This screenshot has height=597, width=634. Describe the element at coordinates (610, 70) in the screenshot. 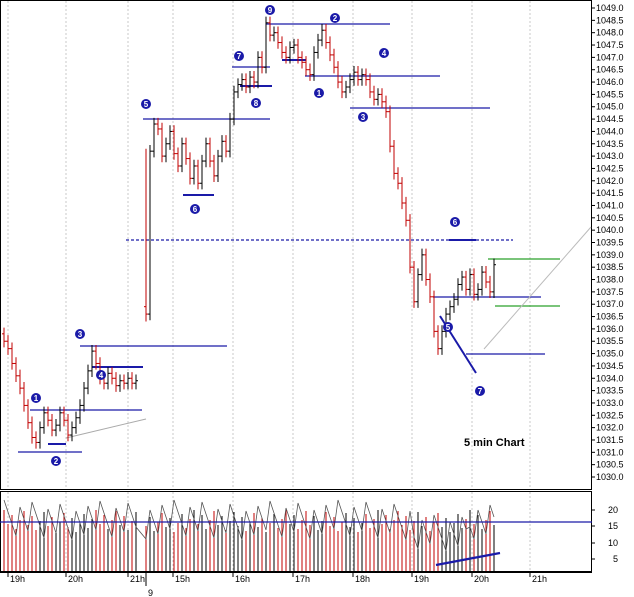

I see `price-tick-label: 1046.5` at that location.